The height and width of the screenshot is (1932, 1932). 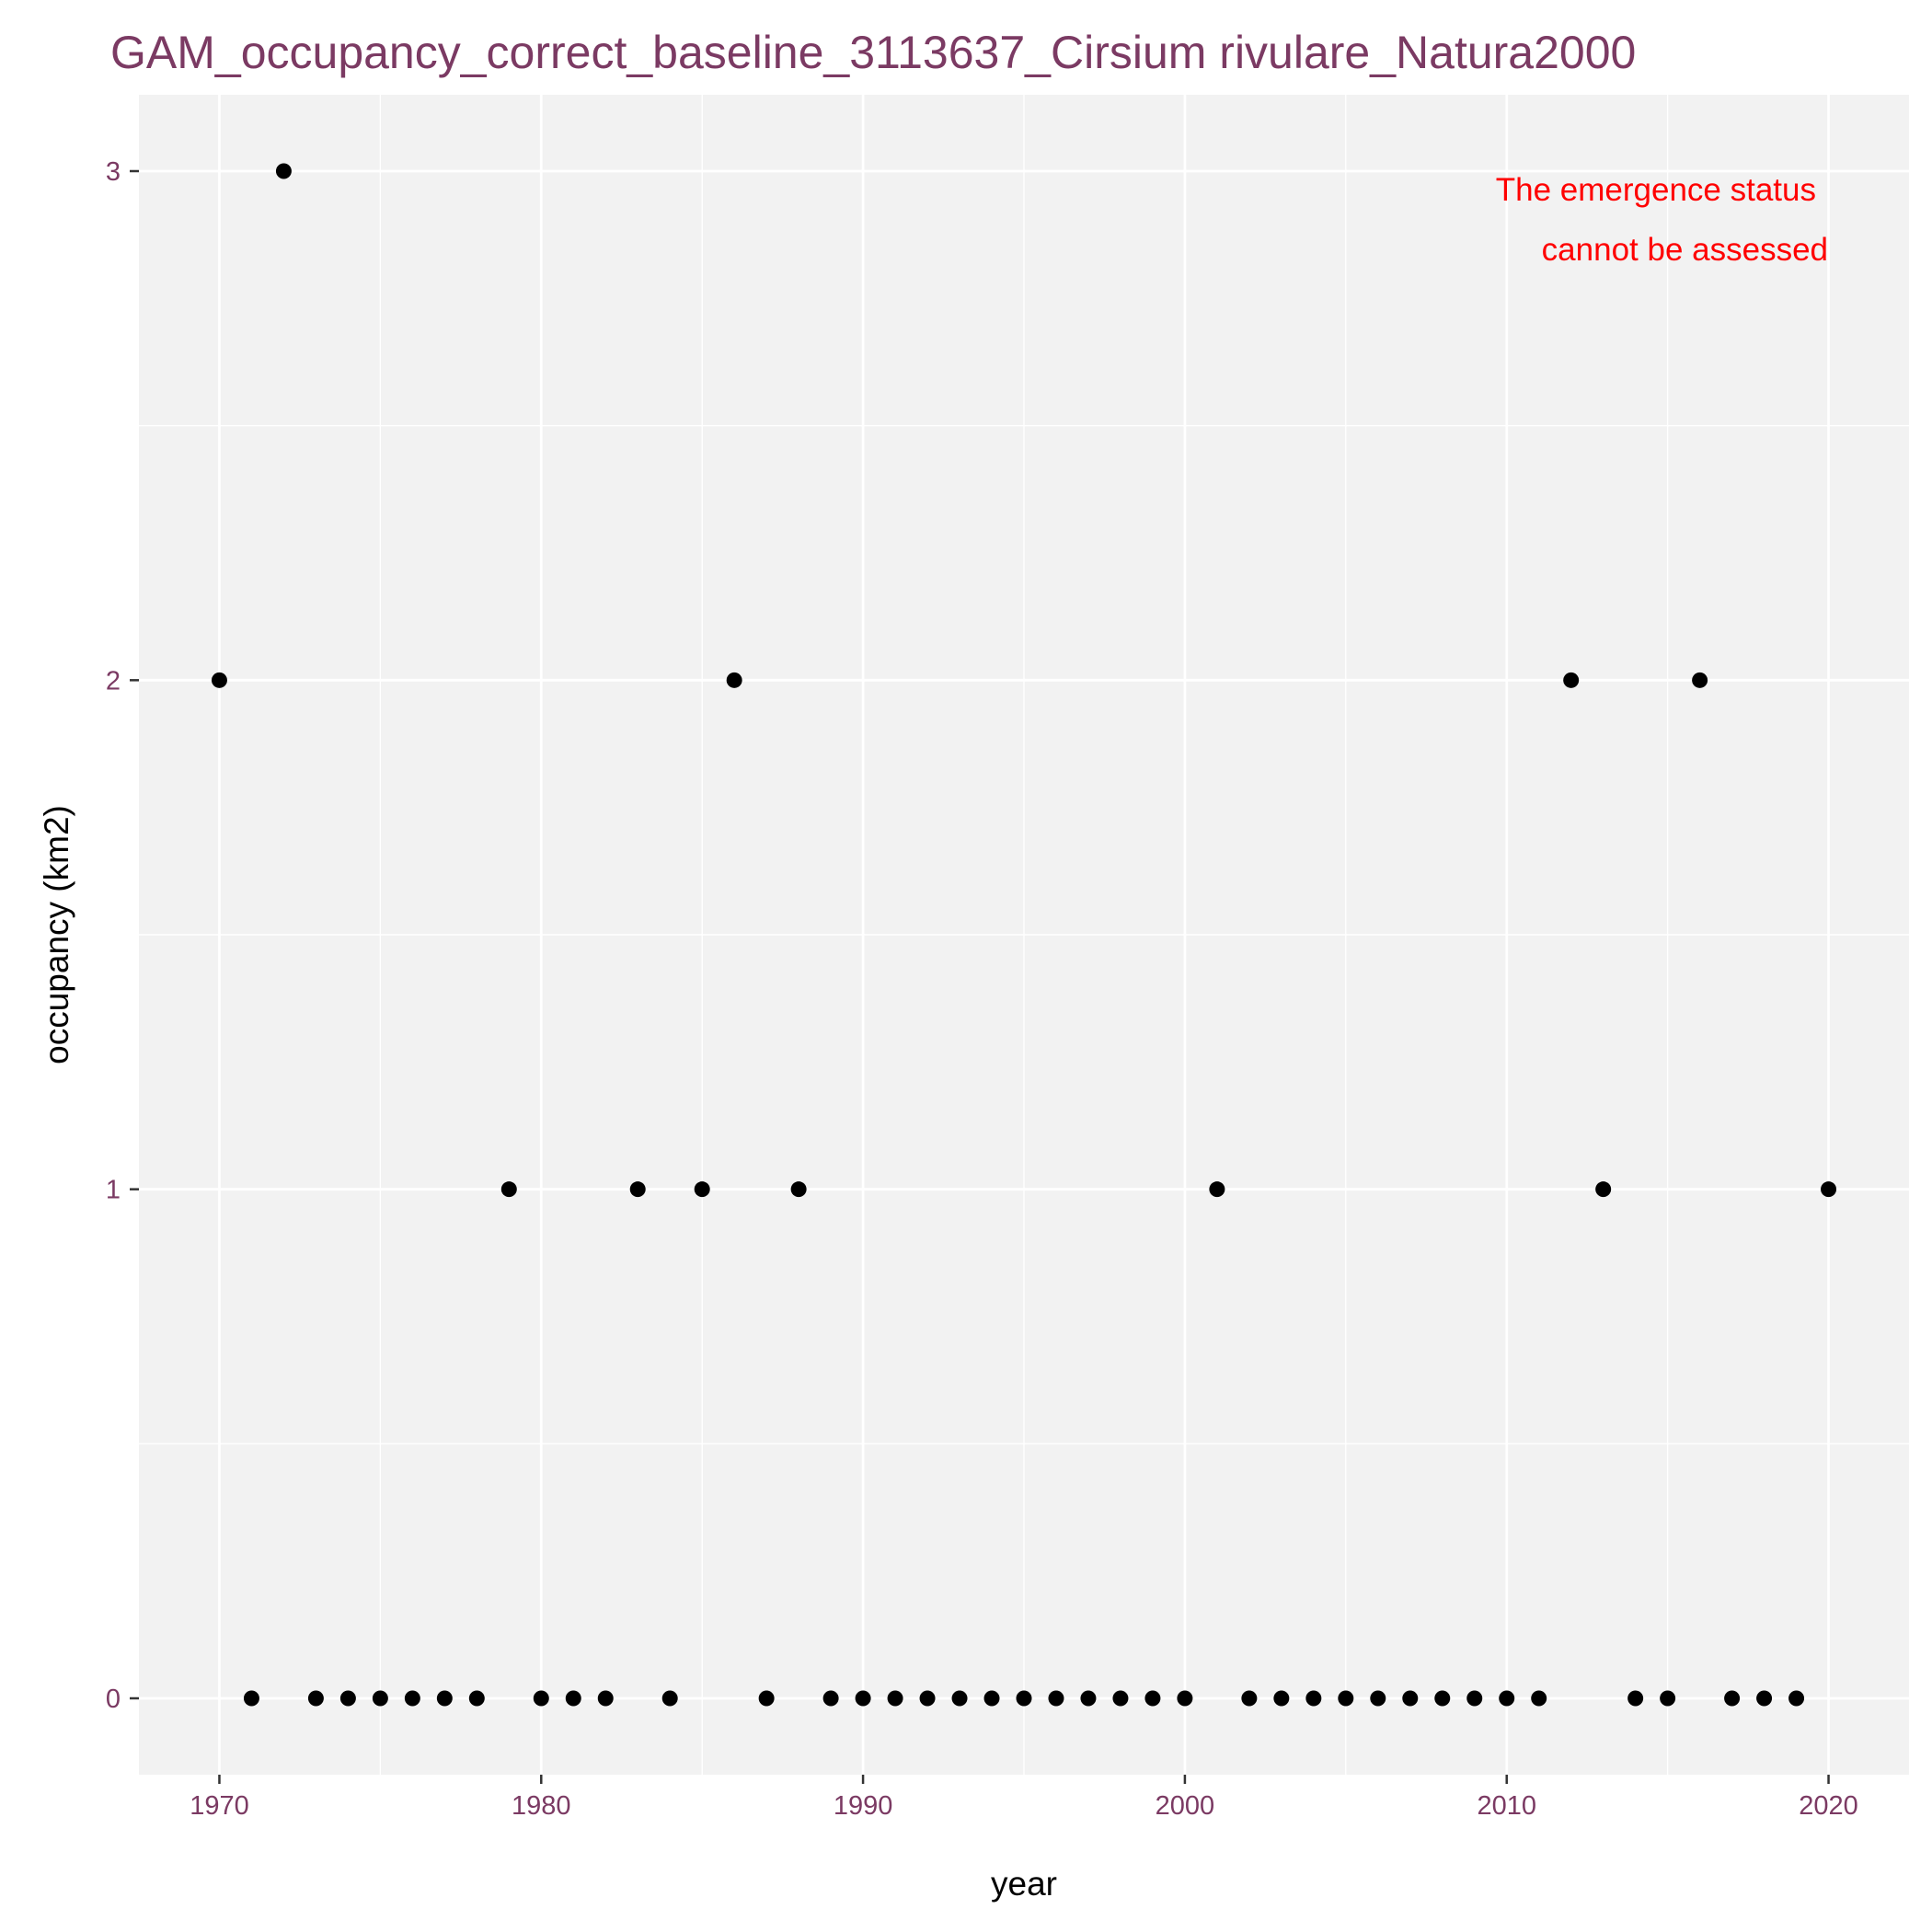 What do you see at coordinates (1024, 1884) in the screenshot?
I see `x-axis-title: year` at bounding box center [1024, 1884].